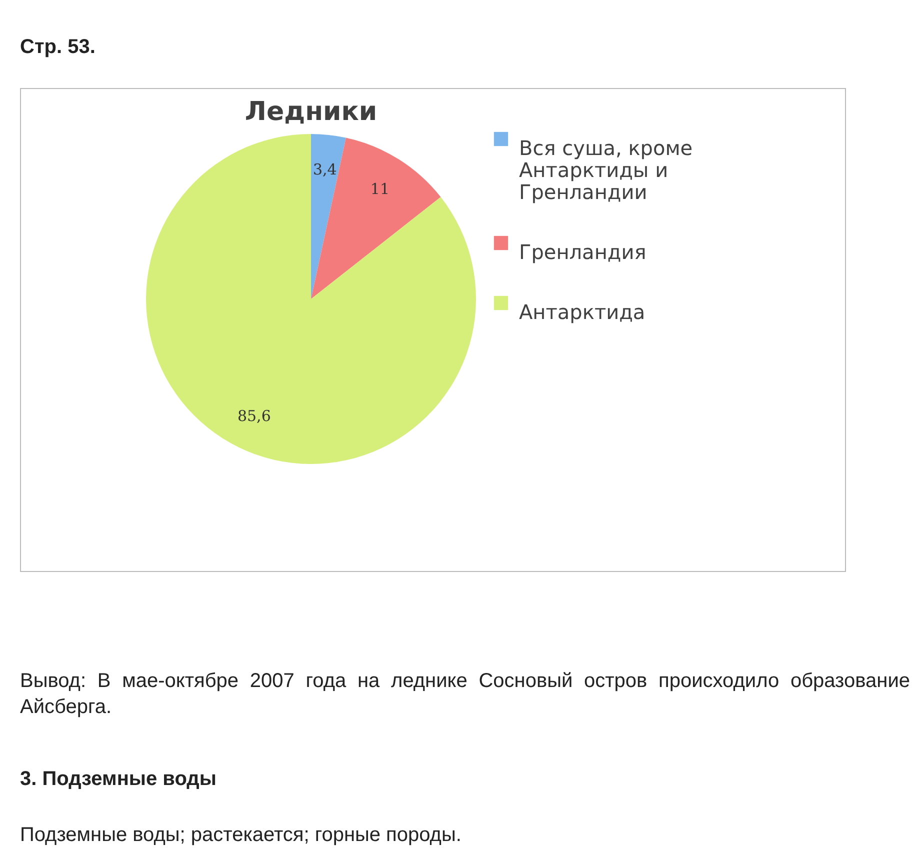 The width and height of the screenshot is (921, 866). Describe the element at coordinates (582, 312) in the screenshot. I see `legend-label: Антарктида` at that location.